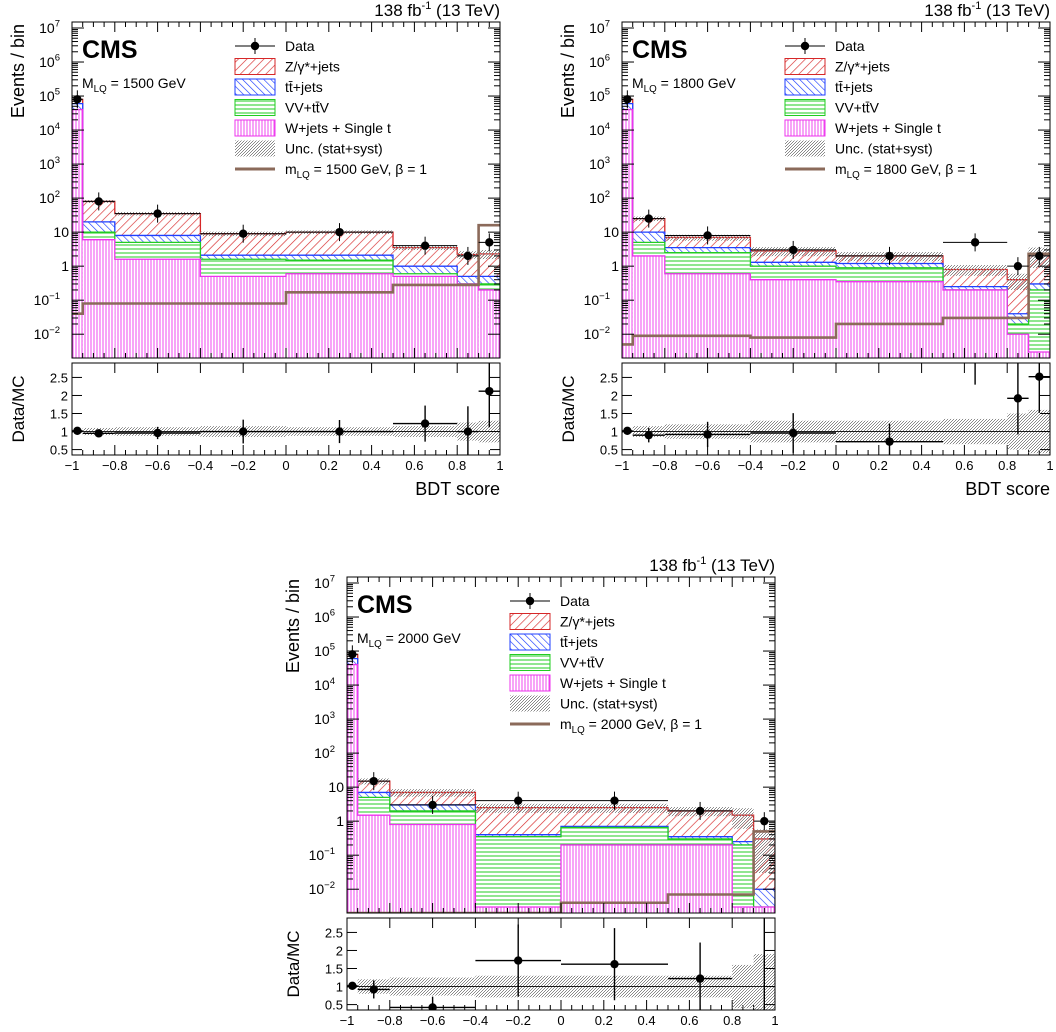 The height and width of the screenshot is (1032, 1056). Describe the element at coordinates (906, 171) in the screenshot. I see `legend-signal-label: mLQ = 1800 GeV, β = 1` at that location.